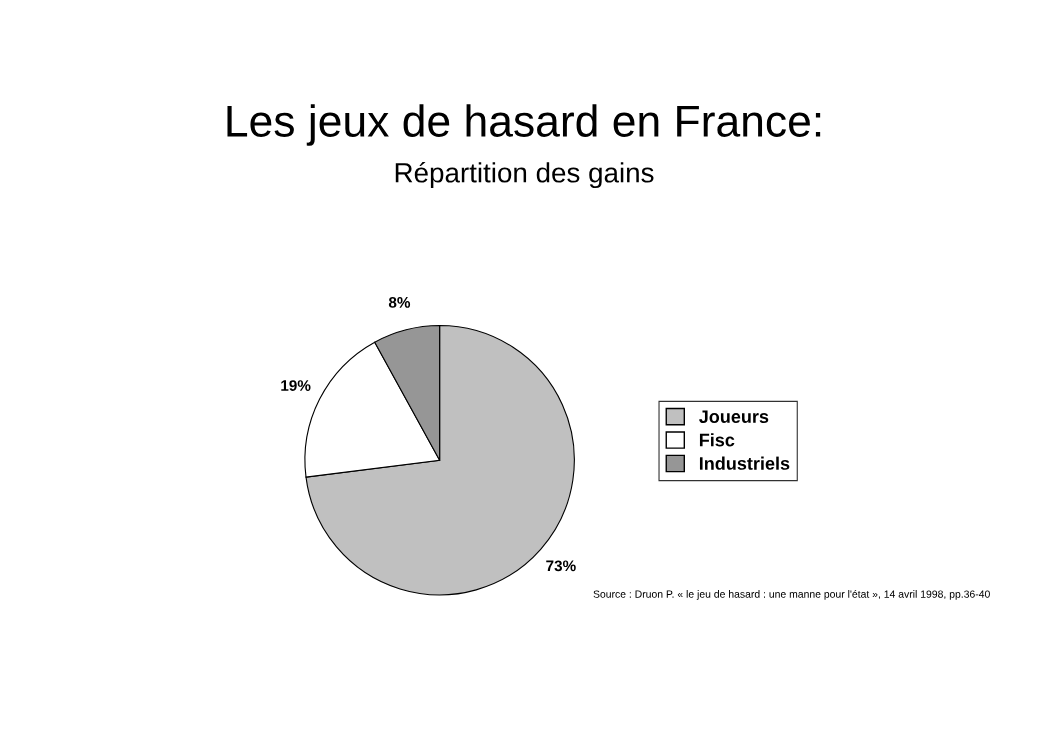 This screenshot has height=752, width=1048. Describe the element at coordinates (296, 385) in the screenshot. I see `data-label: 19%` at that location.